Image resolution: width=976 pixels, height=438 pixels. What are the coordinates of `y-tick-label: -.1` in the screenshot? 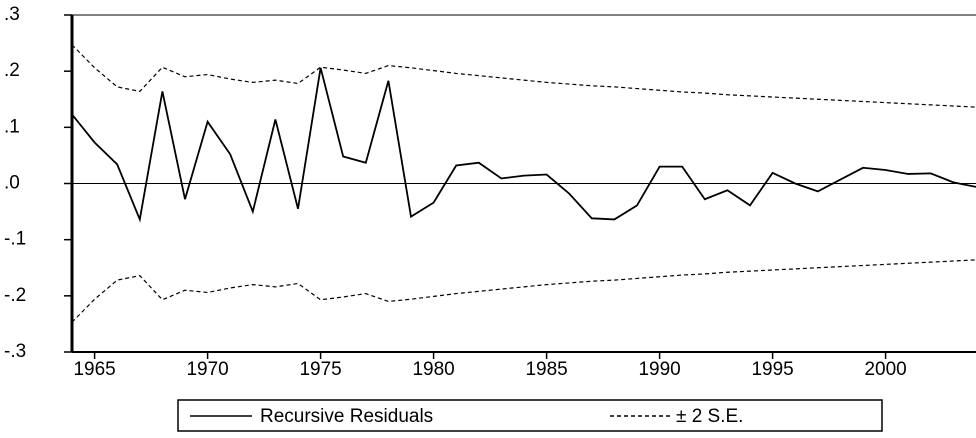 It's located at (15, 239).